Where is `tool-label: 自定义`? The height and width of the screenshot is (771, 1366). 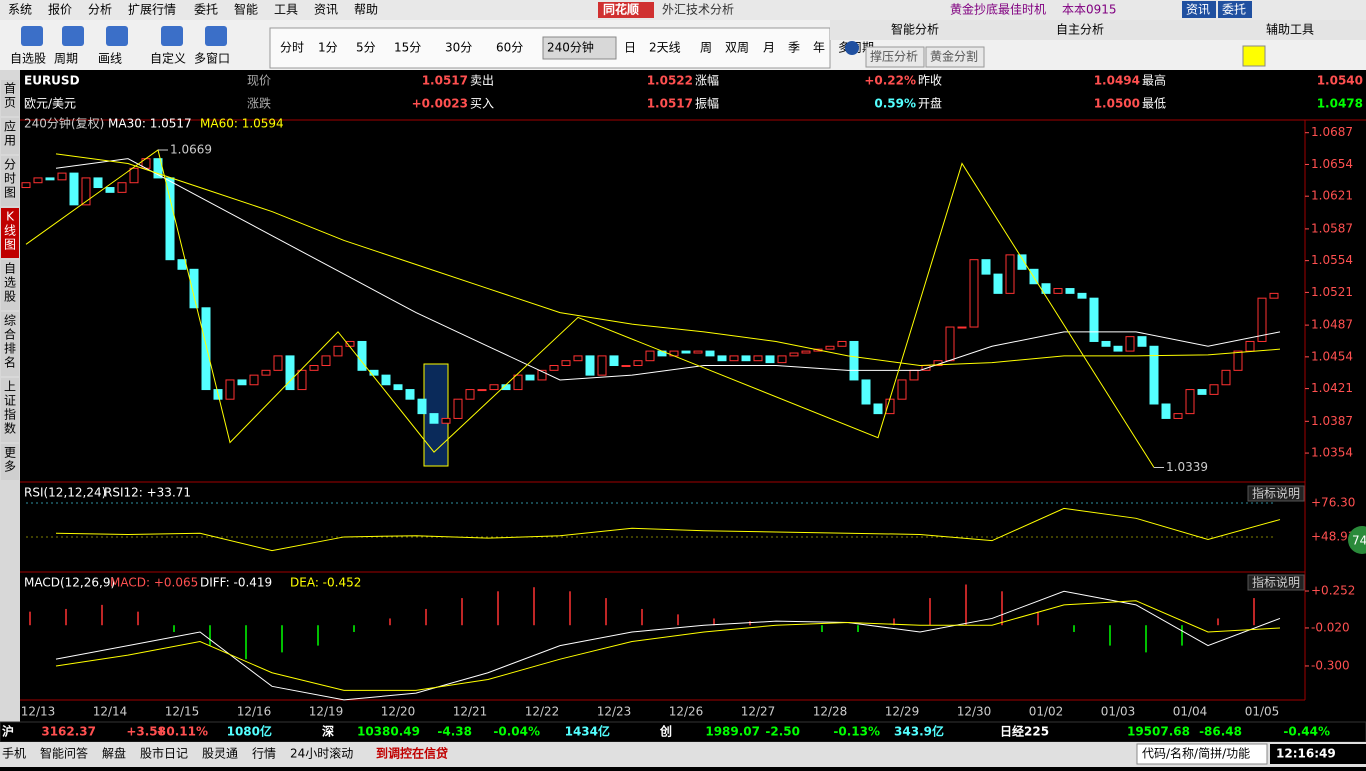 tool-label: 自定义 is located at coordinates (168, 58).